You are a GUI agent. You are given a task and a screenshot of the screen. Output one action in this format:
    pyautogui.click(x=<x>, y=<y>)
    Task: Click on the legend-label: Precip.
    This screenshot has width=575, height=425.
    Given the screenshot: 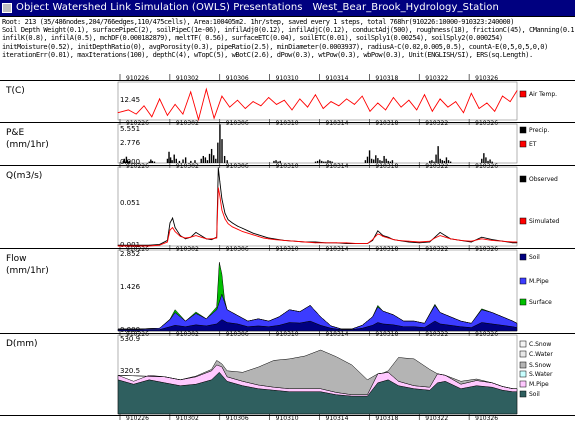 What is the action you would take?
    pyautogui.click(x=539, y=130)
    